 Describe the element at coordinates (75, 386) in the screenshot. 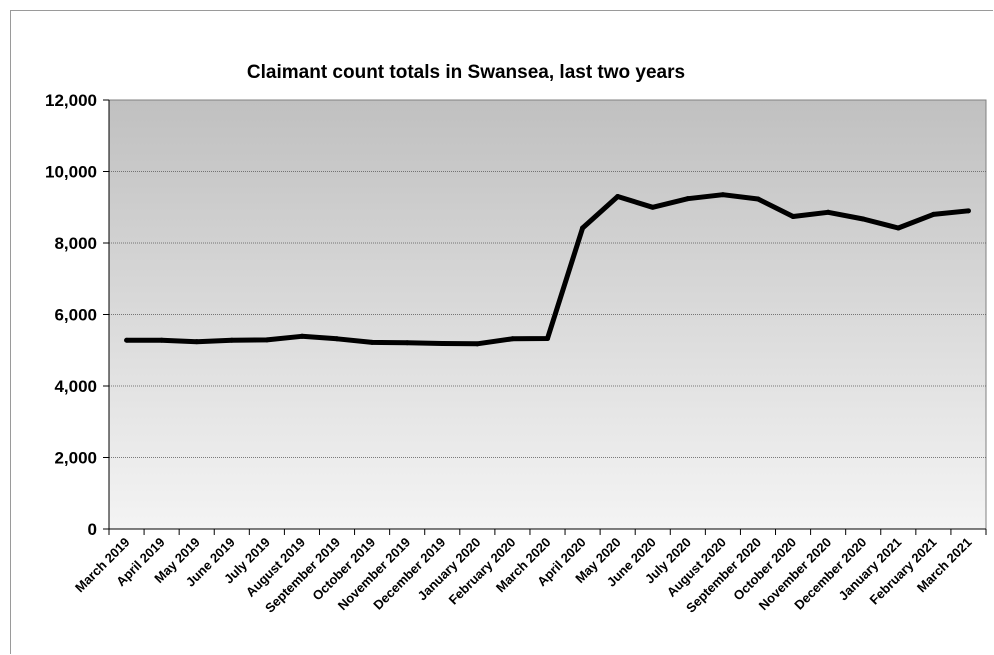

I see `y-tick-label: 4,000` at that location.